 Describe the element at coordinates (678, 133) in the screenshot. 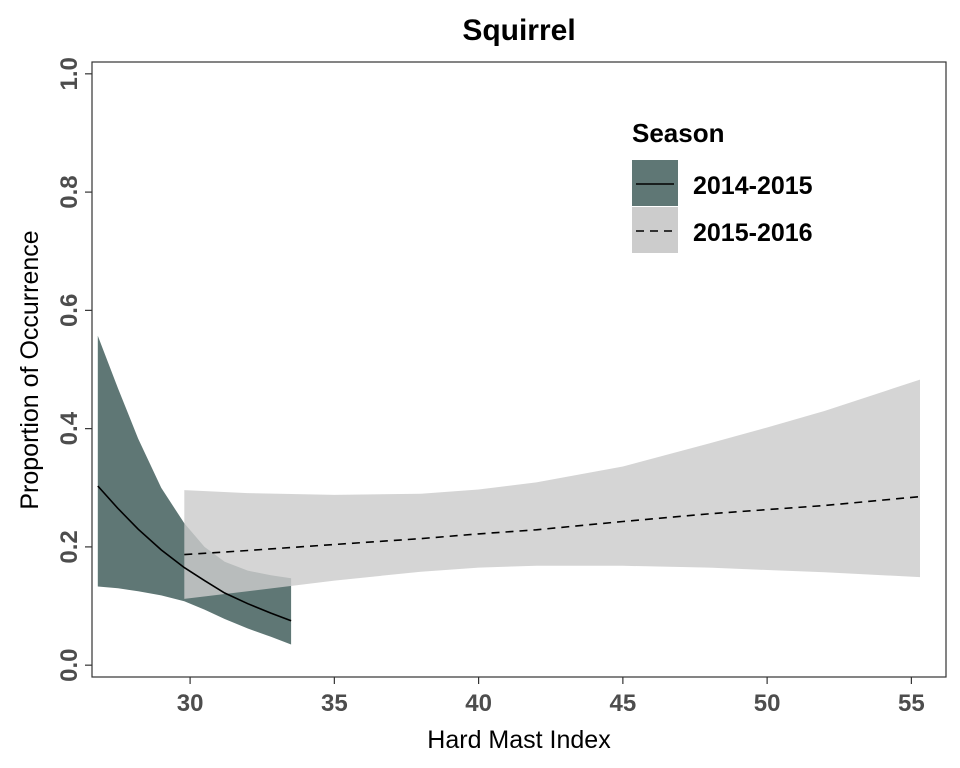

I see `legend-title: Season` at that location.